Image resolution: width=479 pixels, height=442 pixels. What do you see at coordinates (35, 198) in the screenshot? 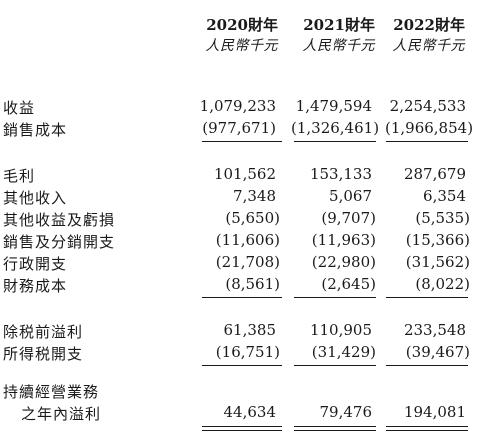
I see `row-label: 其他收入` at bounding box center [35, 198].